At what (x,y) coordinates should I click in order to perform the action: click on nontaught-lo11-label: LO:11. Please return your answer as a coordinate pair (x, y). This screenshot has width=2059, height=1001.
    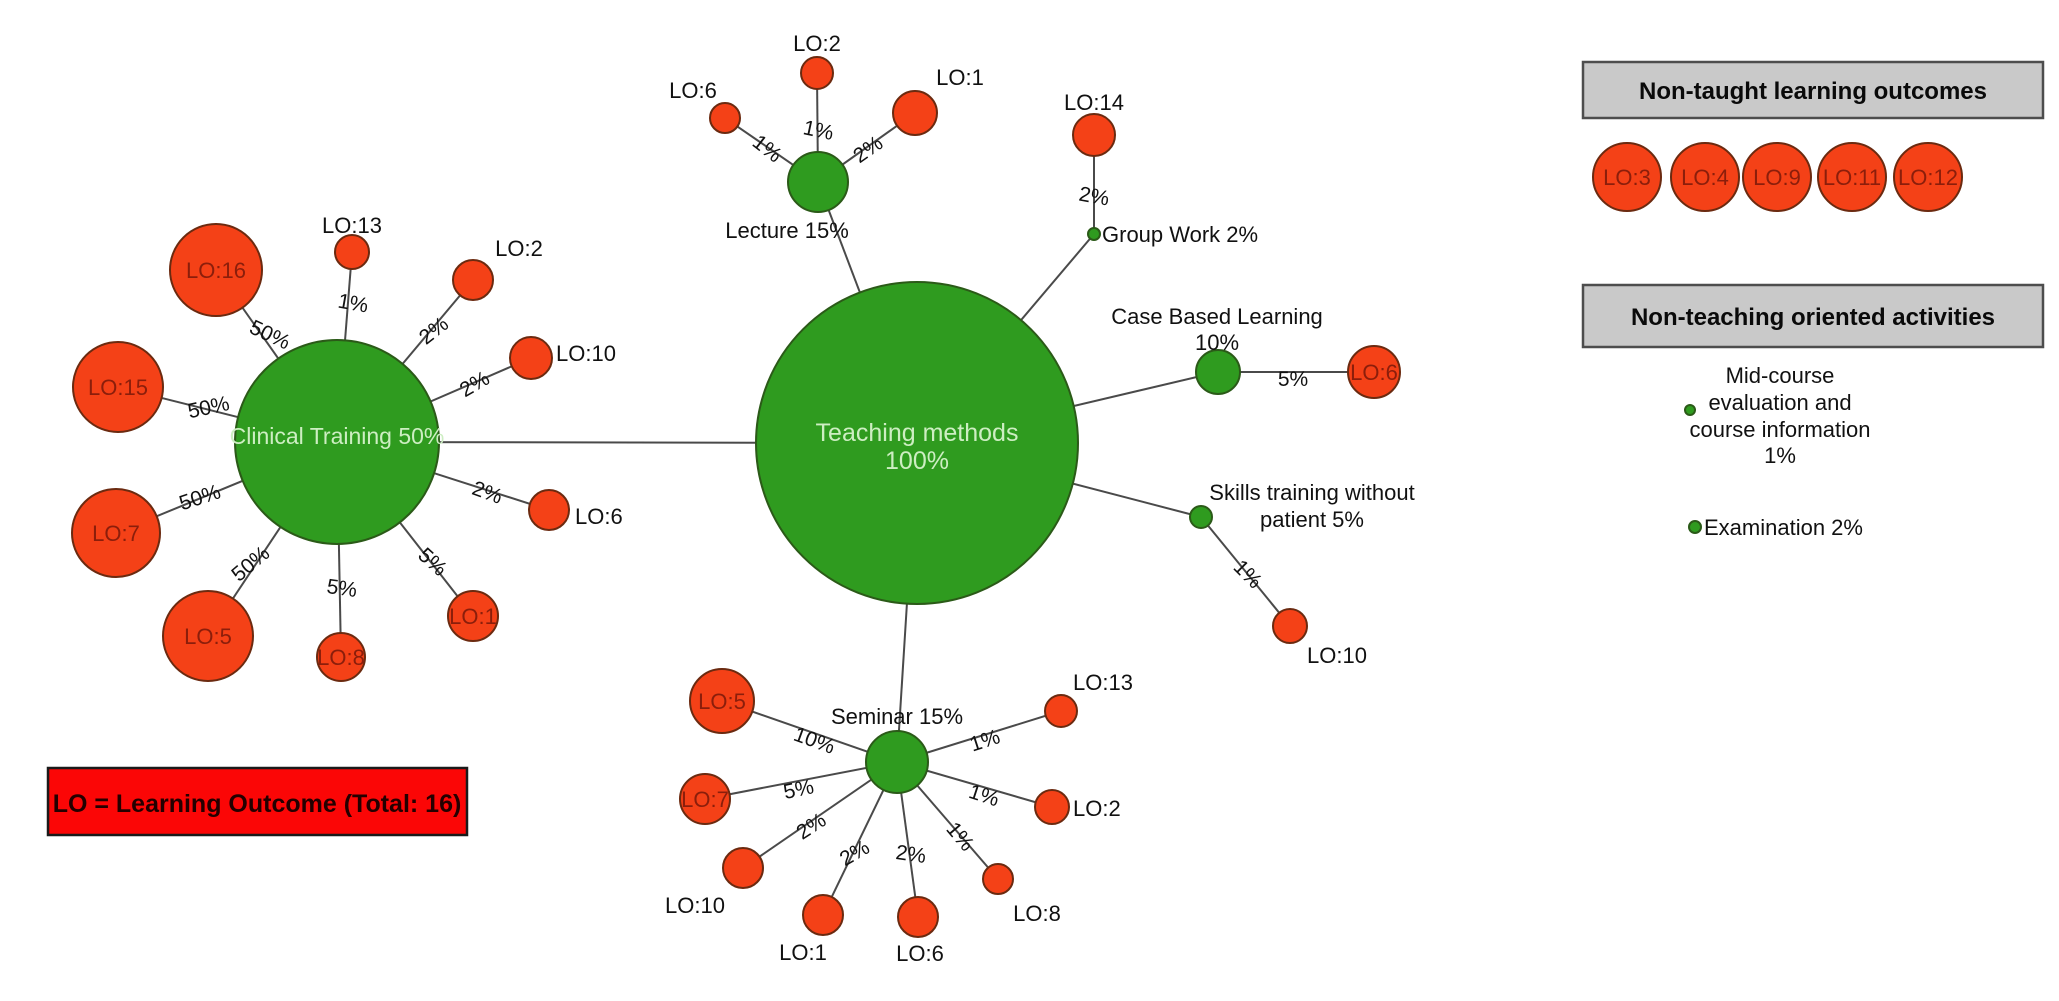
    Looking at the image, I should click on (1852, 177).